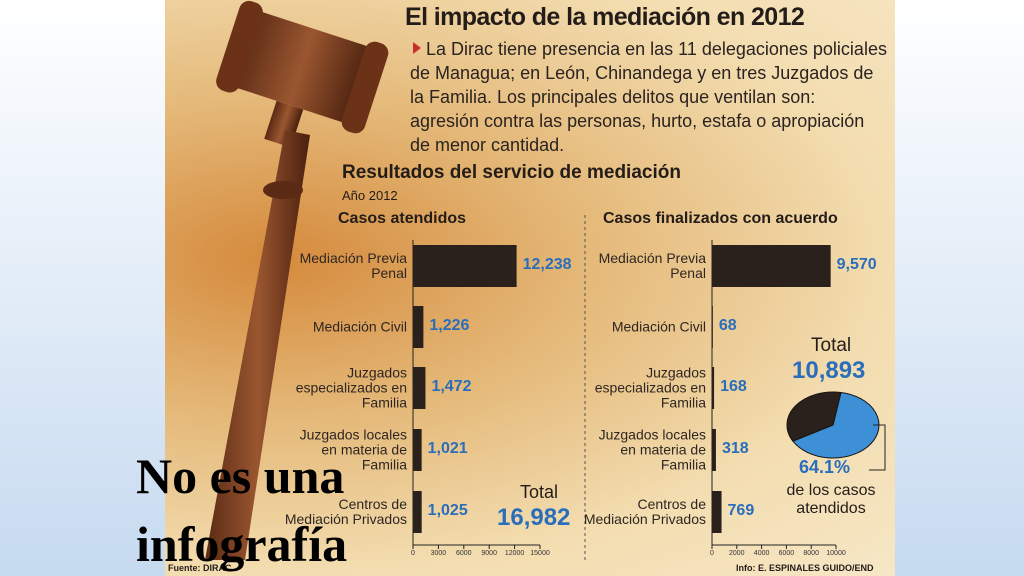 Image resolution: width=1024 pixels, height=576 pixels. I want to click on x-tick-label: 9000, so click(489, 553).